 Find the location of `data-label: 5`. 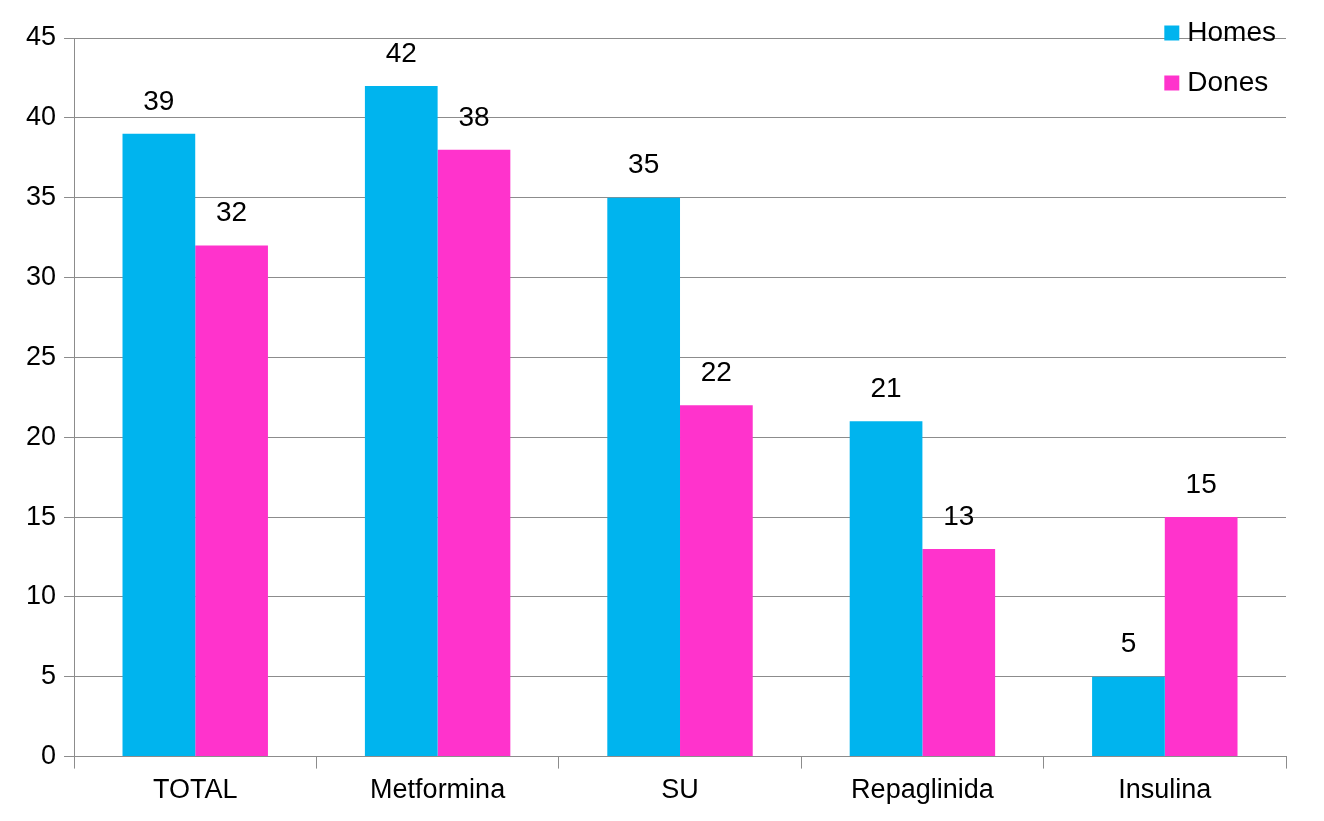

data-label: 5 is located at coordinates (1128, 643).